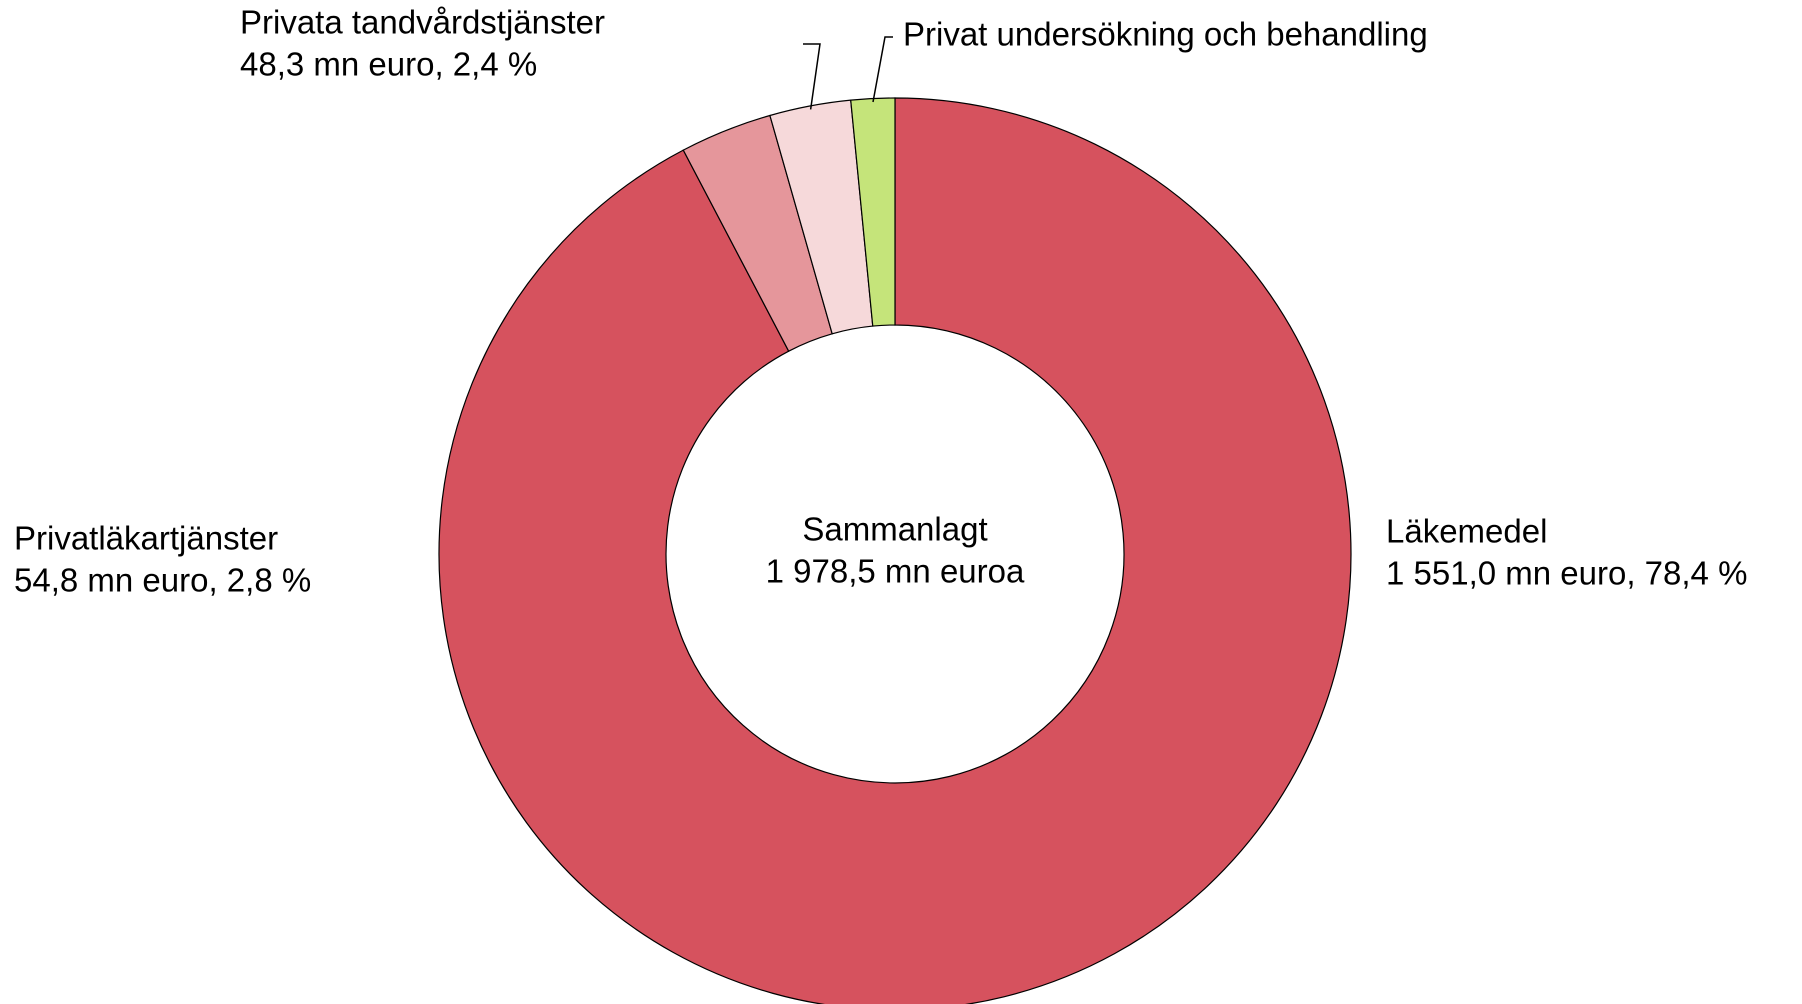 The image size is (1802, 1004). I want to click on center-value: 1 978,5 mn euroa, so click(895, 571).